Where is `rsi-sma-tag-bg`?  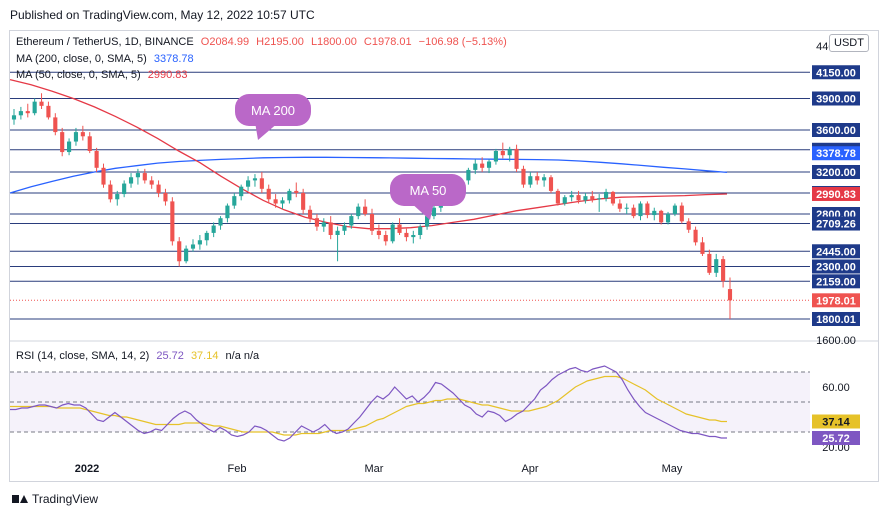 rsi-sma-tag-bg is located at coordinates (836, 421).